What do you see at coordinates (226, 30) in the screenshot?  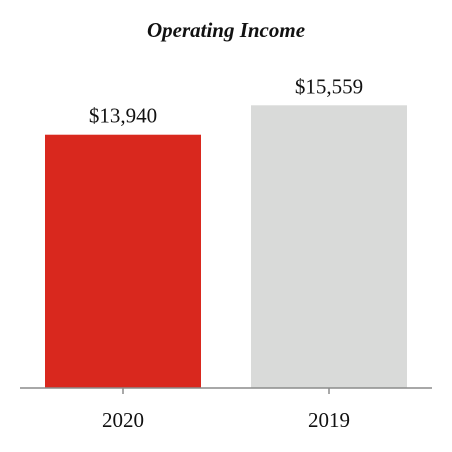 I see `chart-title: Operating Income` at bounding box center [226, 30].